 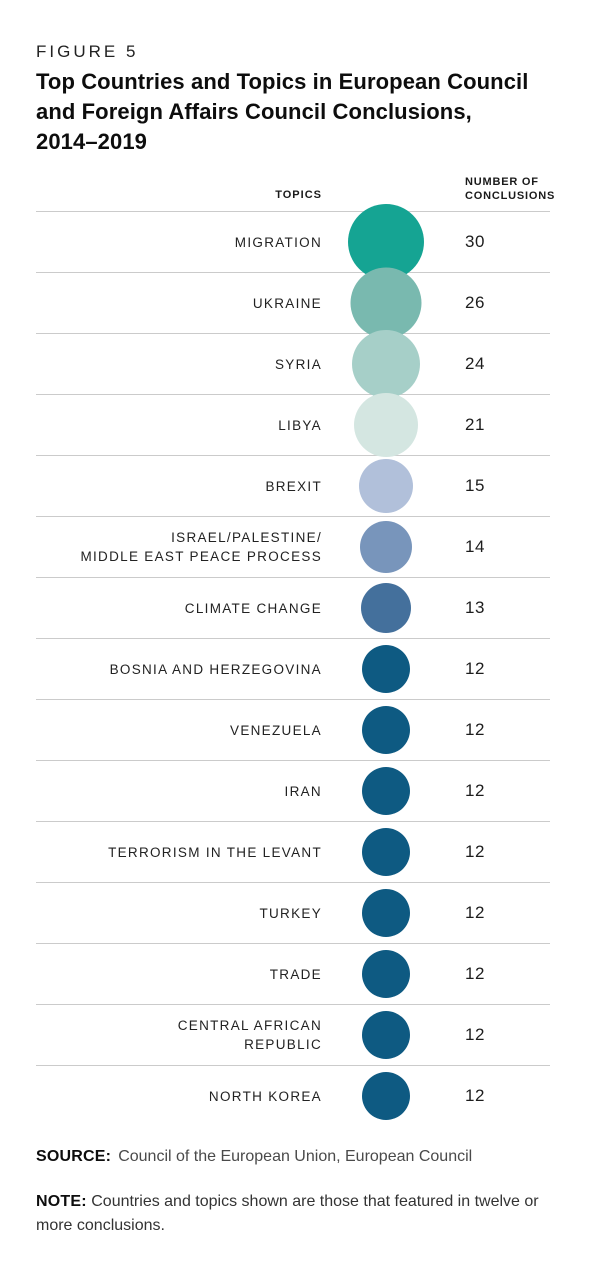 I want to click on conclusions-count: 15, so click(x=475, y=485).